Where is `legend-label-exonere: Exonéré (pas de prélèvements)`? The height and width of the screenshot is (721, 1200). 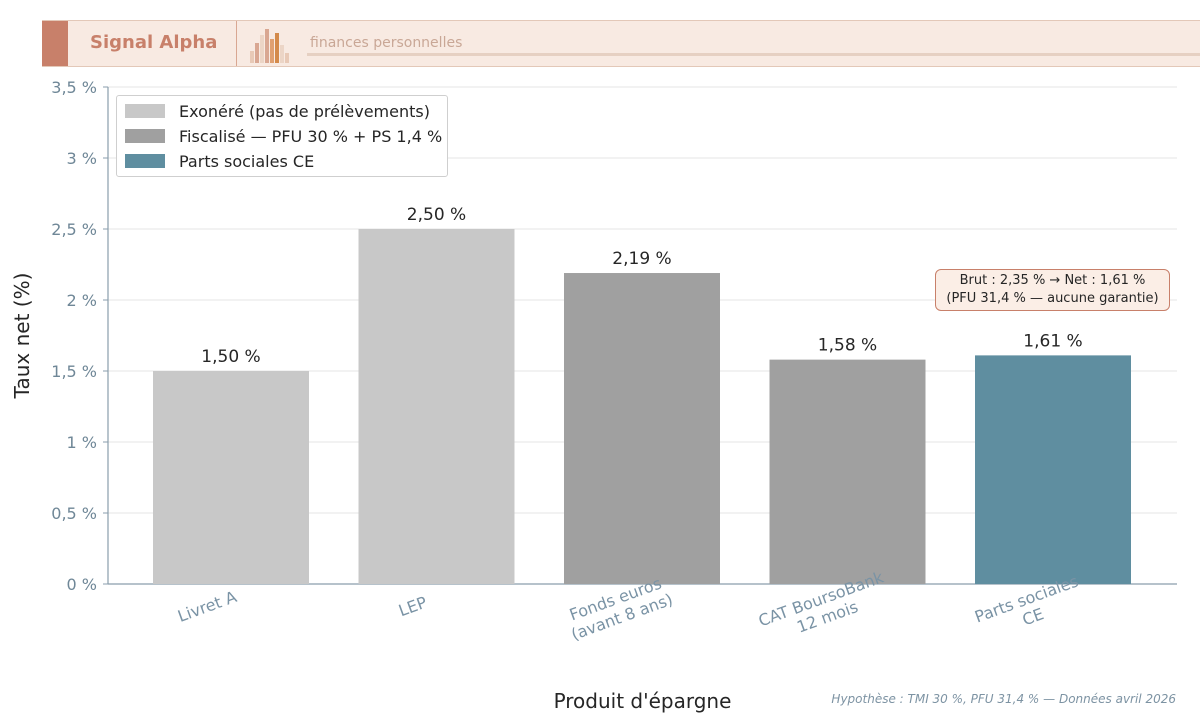 legend-label-exonere: Exonéré (pas de prélèvements) is located at coordinates (304, 111).